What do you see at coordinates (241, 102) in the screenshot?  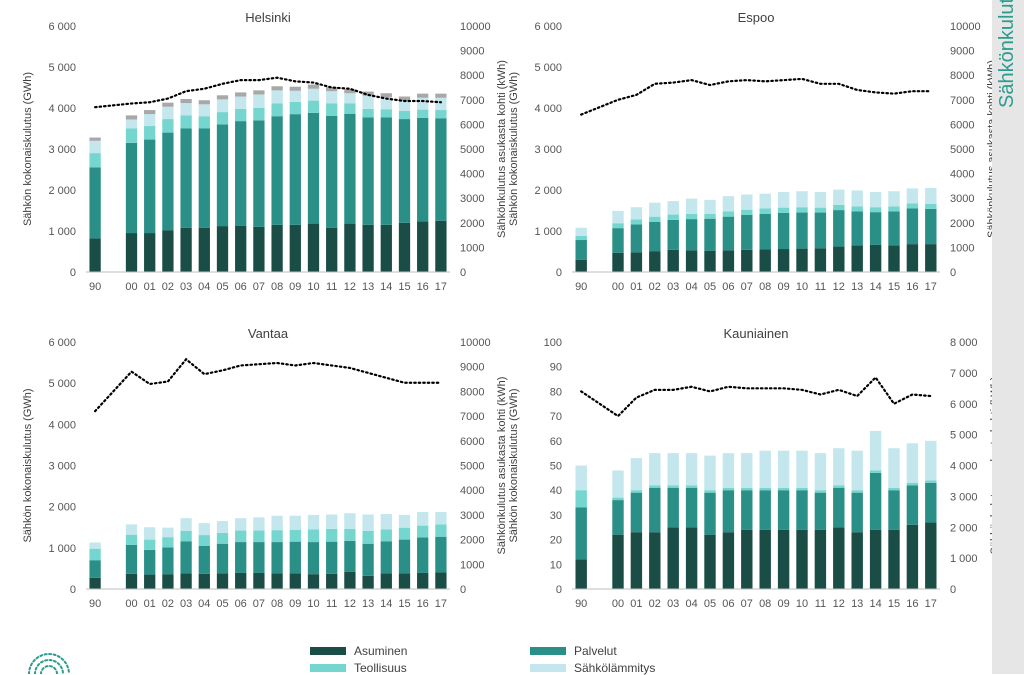 I see `bar-sähkölämmitys-06` at bounding box center [241, 102].